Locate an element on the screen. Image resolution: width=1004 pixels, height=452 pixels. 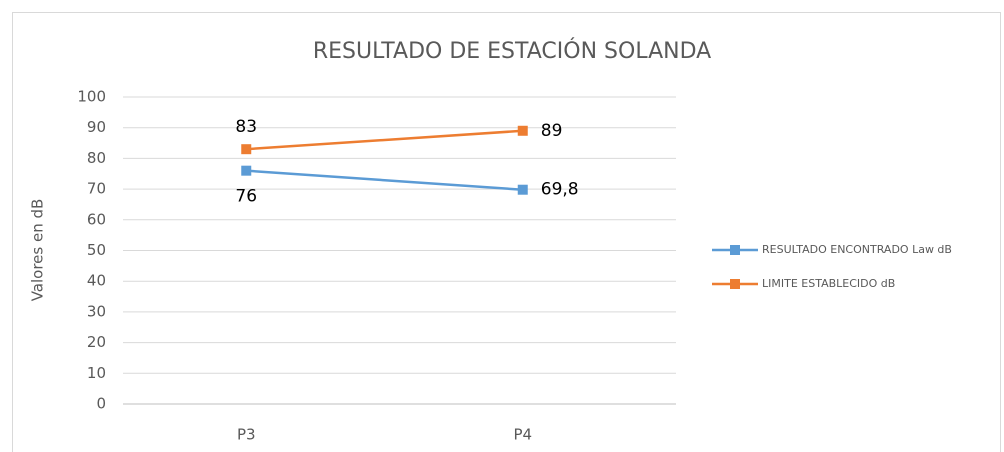
x-tick-label: P4 is located at coordinates (522, 435).